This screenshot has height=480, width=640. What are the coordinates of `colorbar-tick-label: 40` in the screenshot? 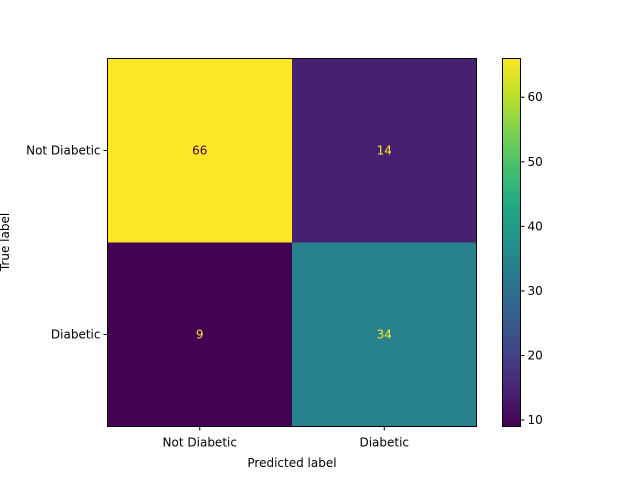 It's located at (535, 226).